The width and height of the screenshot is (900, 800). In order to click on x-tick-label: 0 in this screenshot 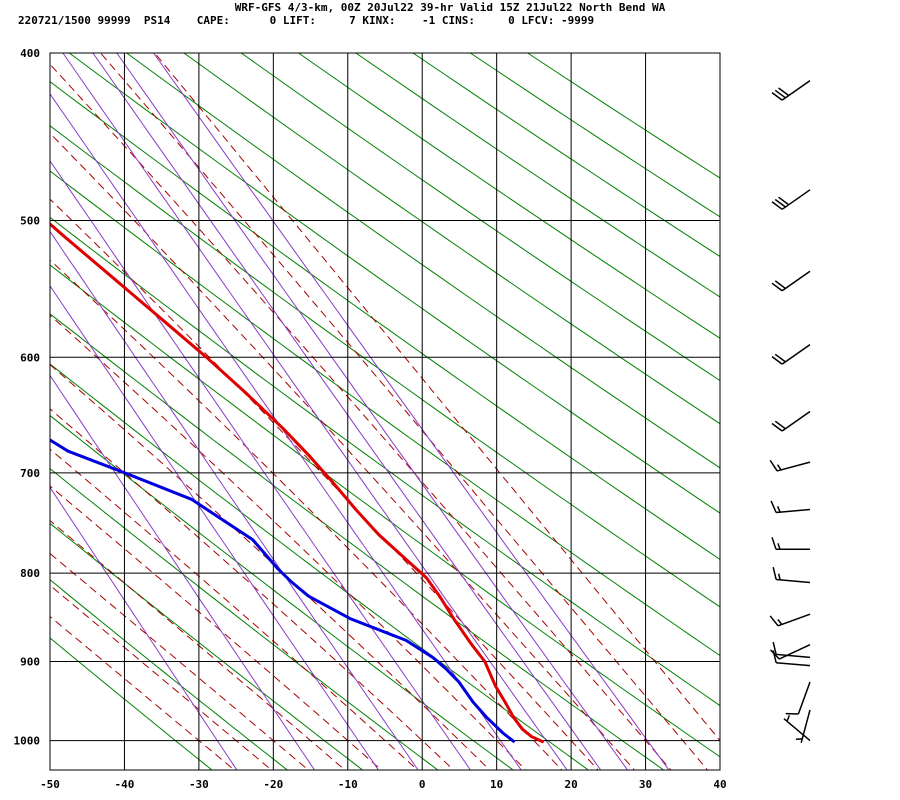, I will do `click(422, 784)`.